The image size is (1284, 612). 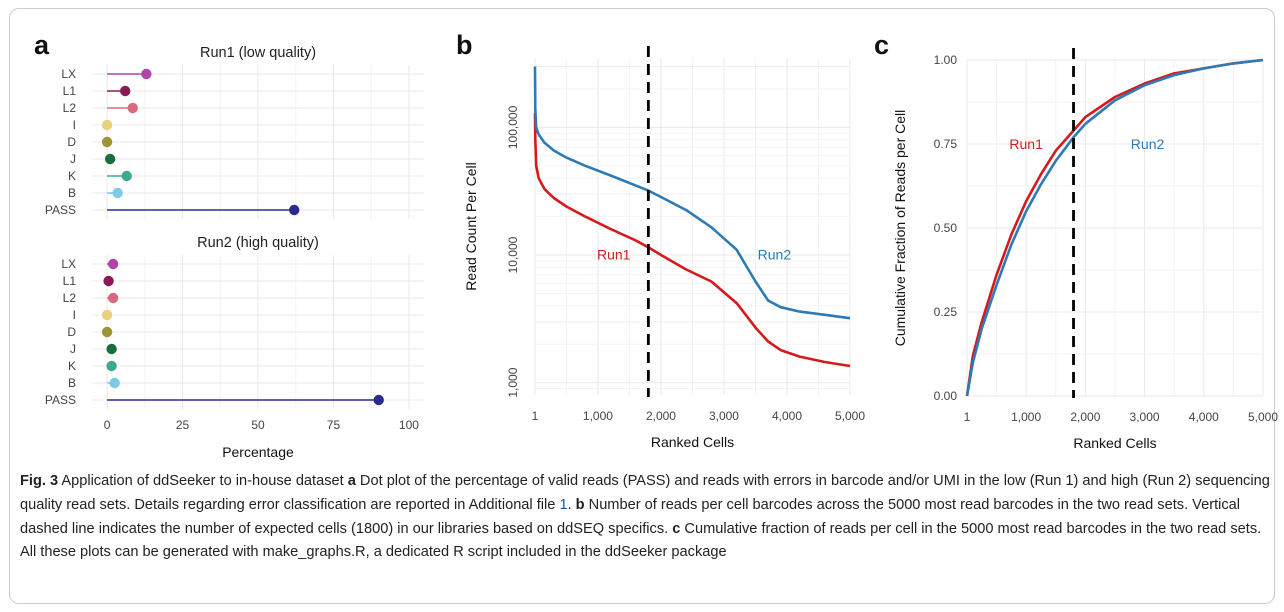 I want to click on panel-b-letter: b, so click(x=464, y=45).